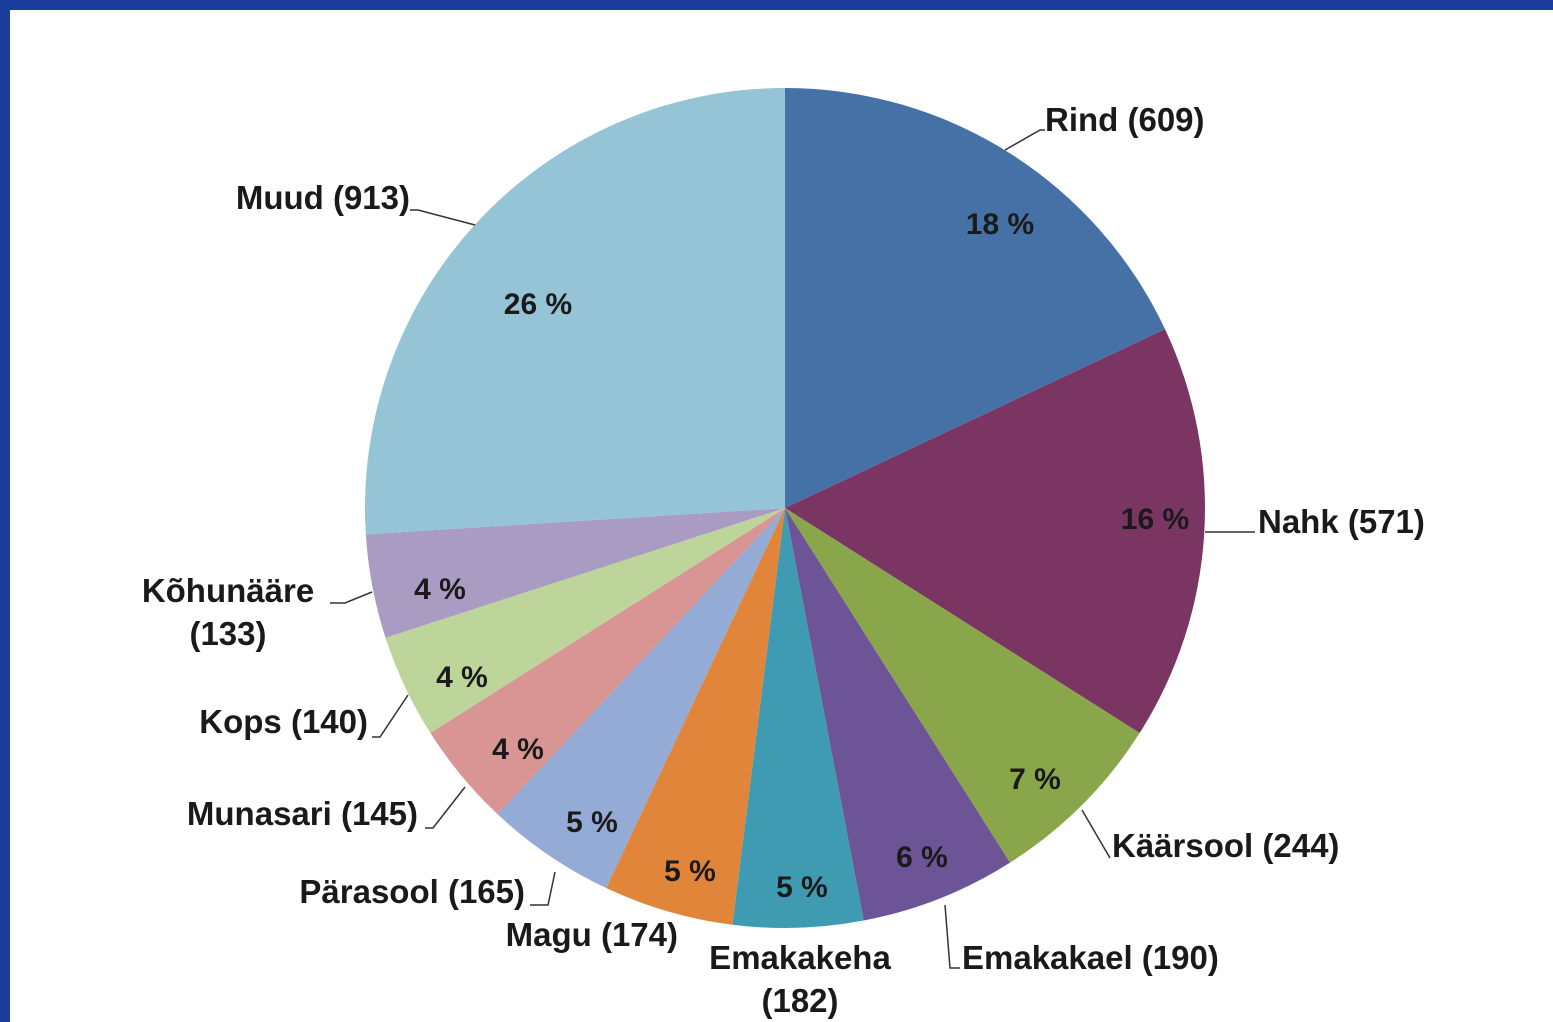 This screenshot has width=1553, height=1022. What do you see at coordinates (412, 891) in the screenshot?
I see `slice-label: Pärasool (165)` at bounding box center [412, 891].